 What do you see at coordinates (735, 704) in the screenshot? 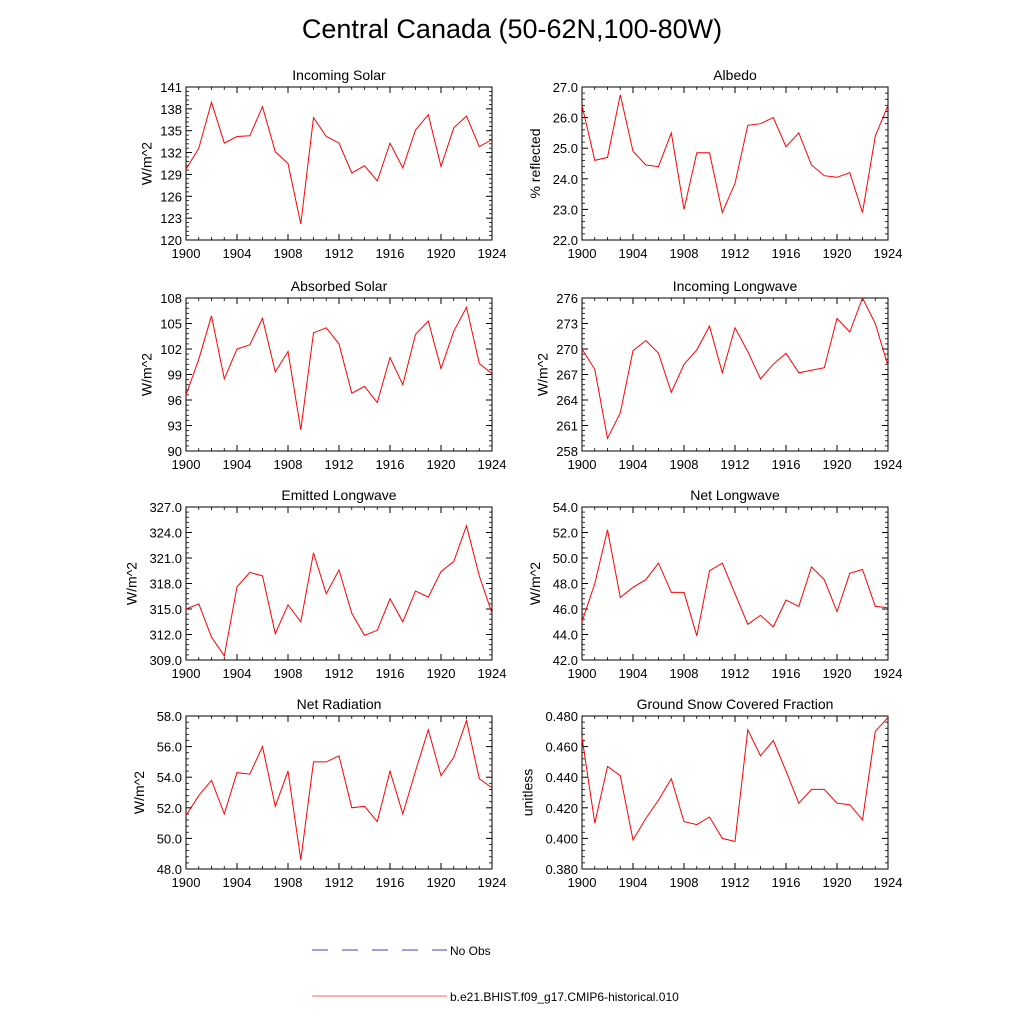
I see `panel-title: Ground Snow Covered Fraction` at bounding box center [735, 704].